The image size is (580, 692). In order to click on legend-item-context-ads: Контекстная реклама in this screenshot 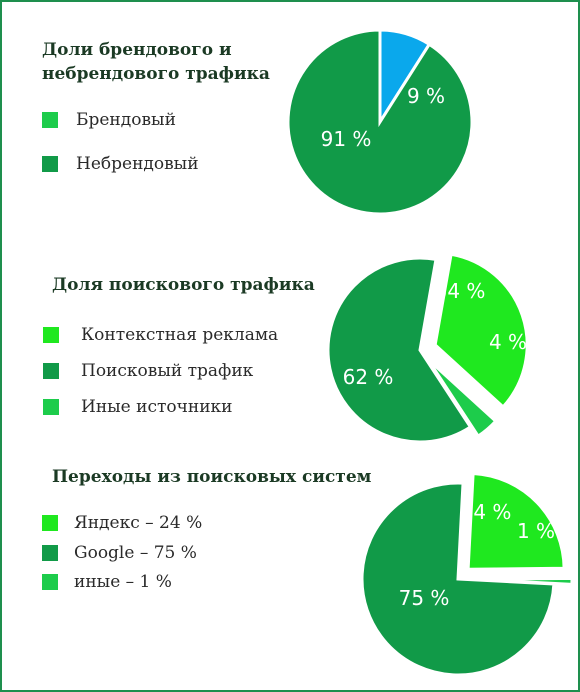, I will do `click(160, 335)`.